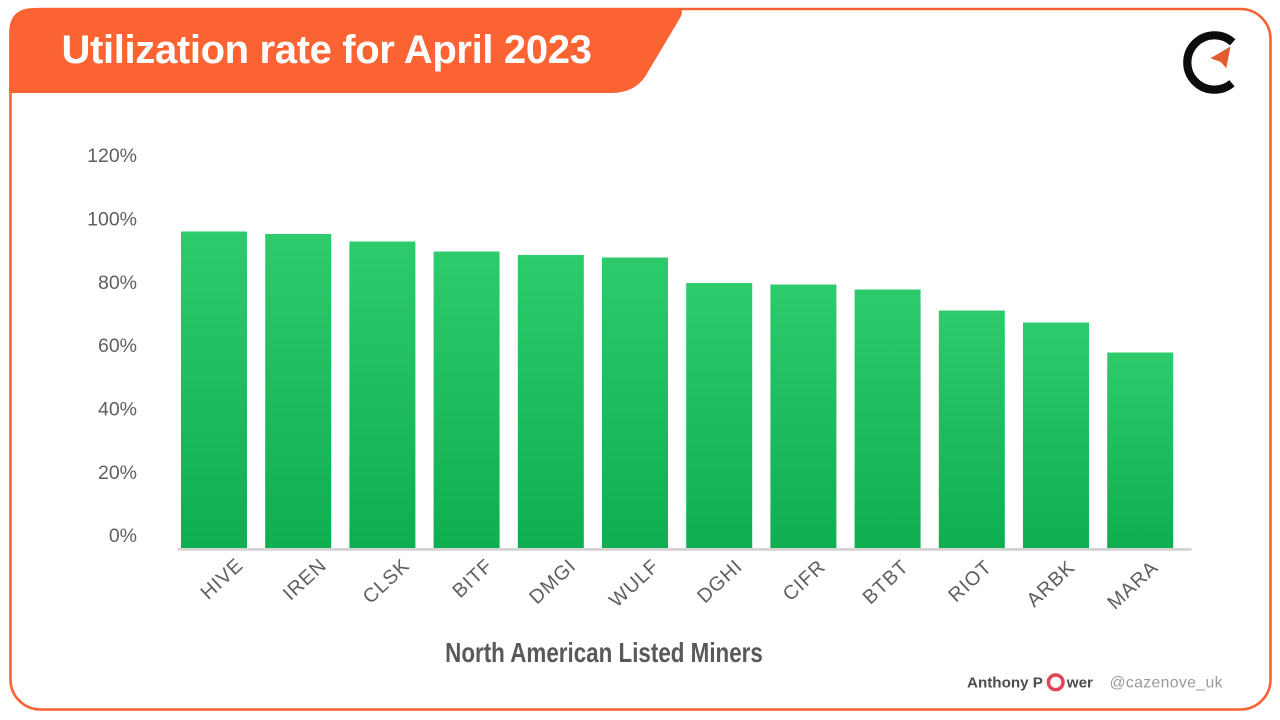  I want to click on svg-text: CLSK, so click(386, 582).